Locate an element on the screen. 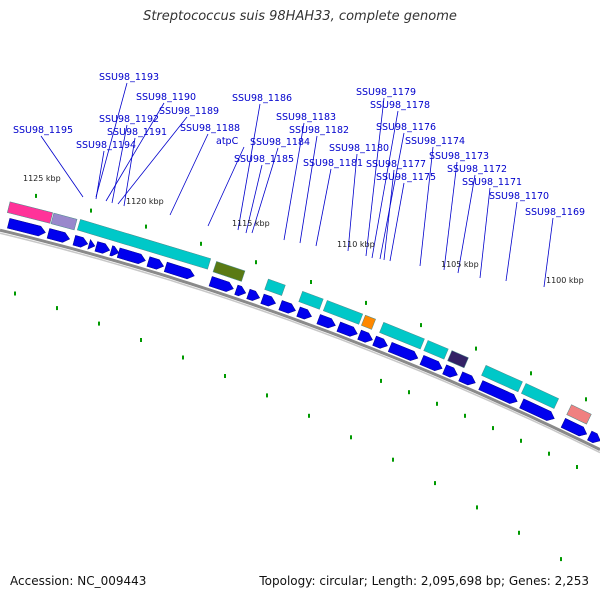  gene-label: SSU98_1190 is located at coordinates (166, 97).